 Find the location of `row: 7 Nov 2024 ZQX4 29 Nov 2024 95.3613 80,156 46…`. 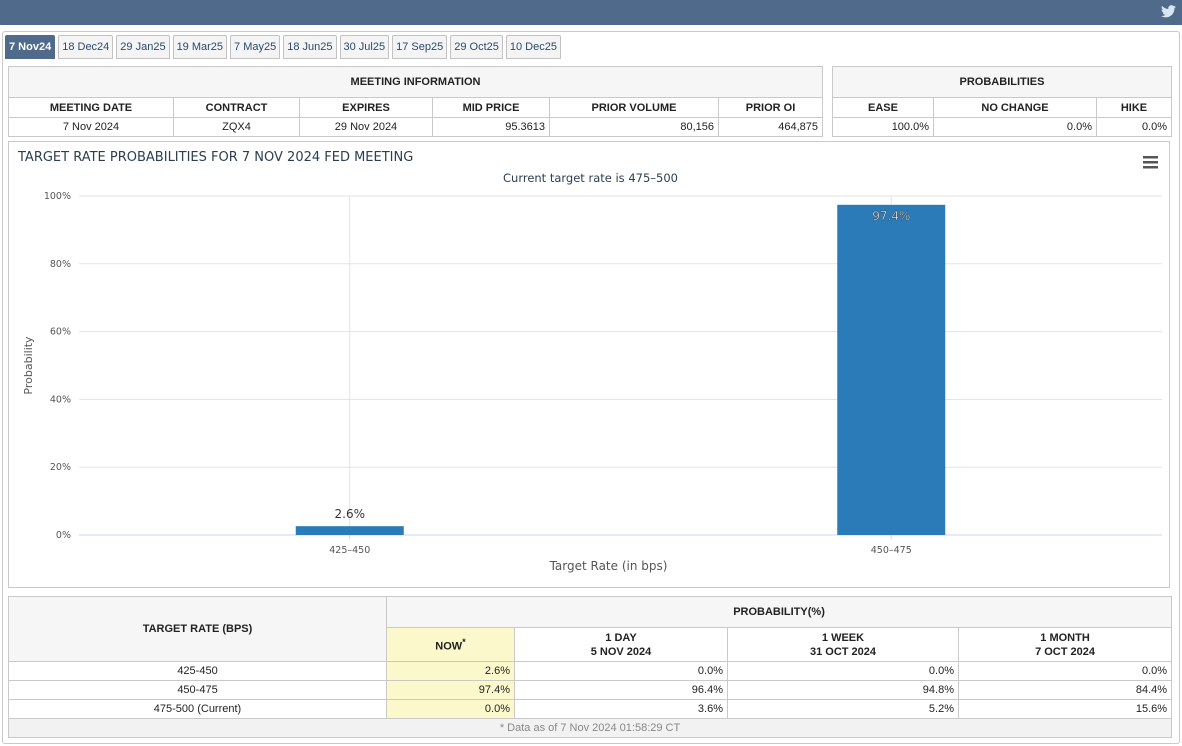

row: 7 Nov 2024 ZQX4 29 Nov 2024 95.3613 80,156 46… is located at coordinates (416, 127).